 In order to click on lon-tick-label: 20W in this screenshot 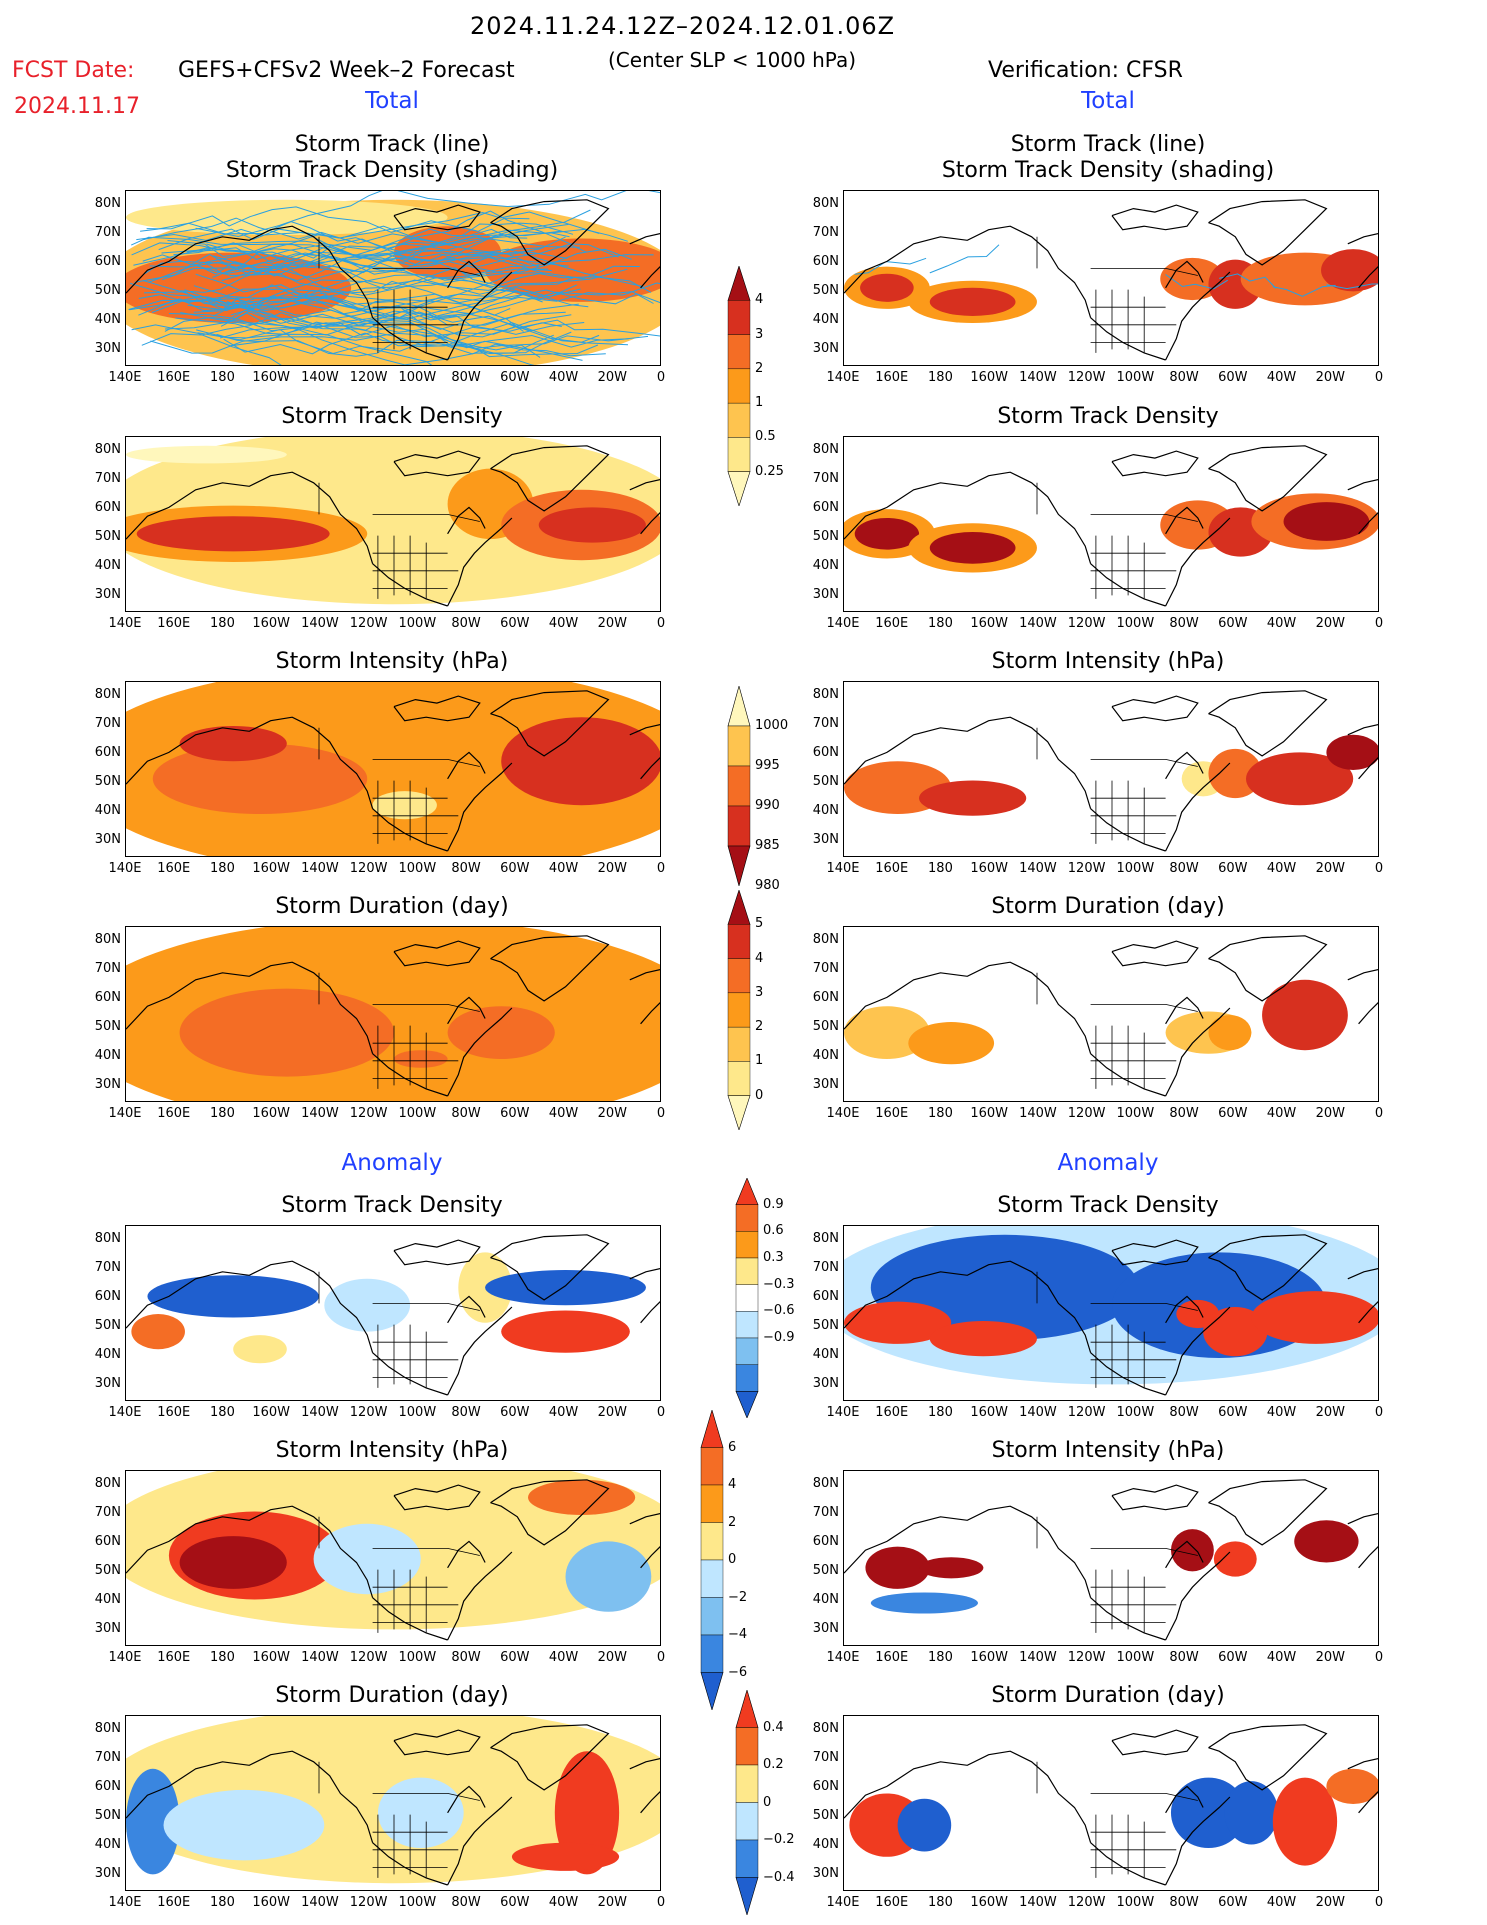, I will do `click(1330, 623)`.